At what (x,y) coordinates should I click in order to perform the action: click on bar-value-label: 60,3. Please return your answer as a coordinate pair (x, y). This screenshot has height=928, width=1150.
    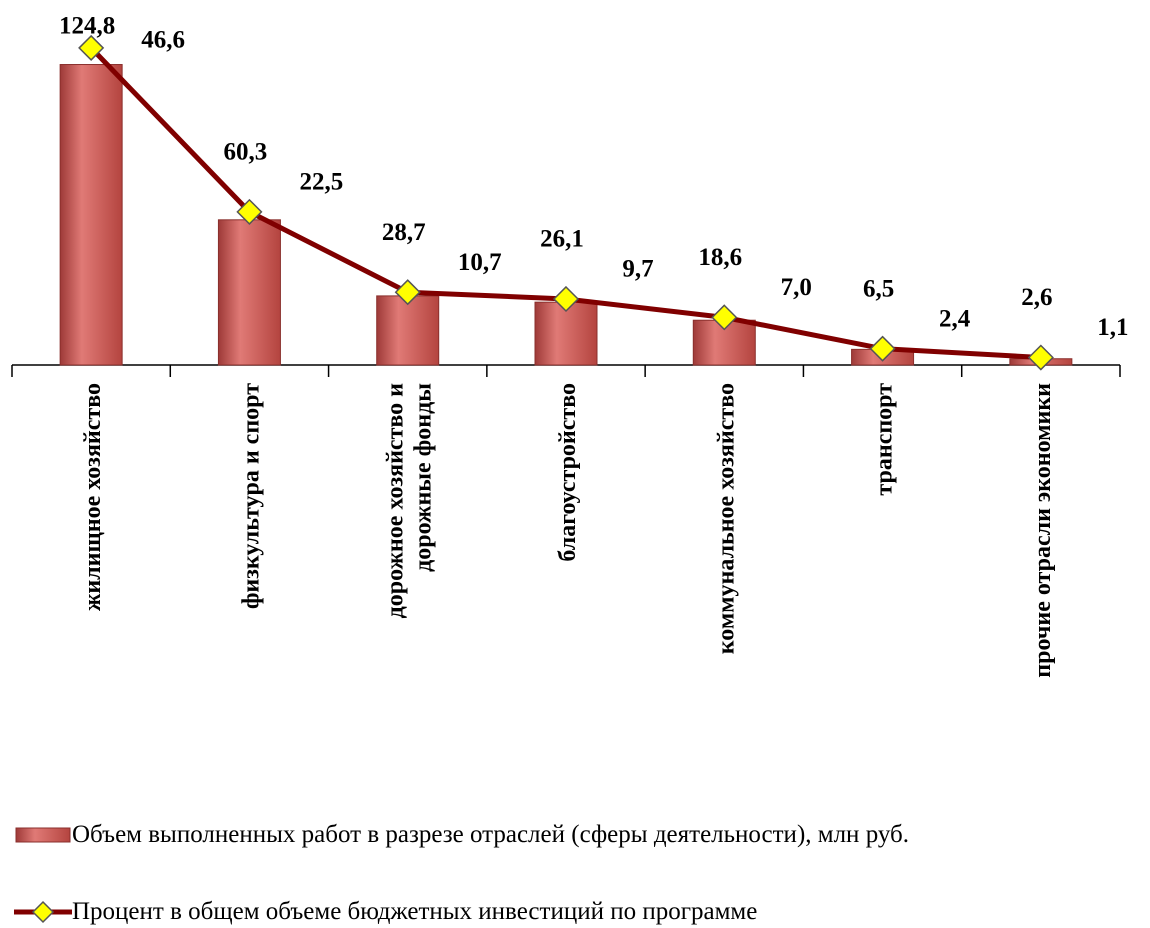
    Looking at the image, I should click on (246, 152).